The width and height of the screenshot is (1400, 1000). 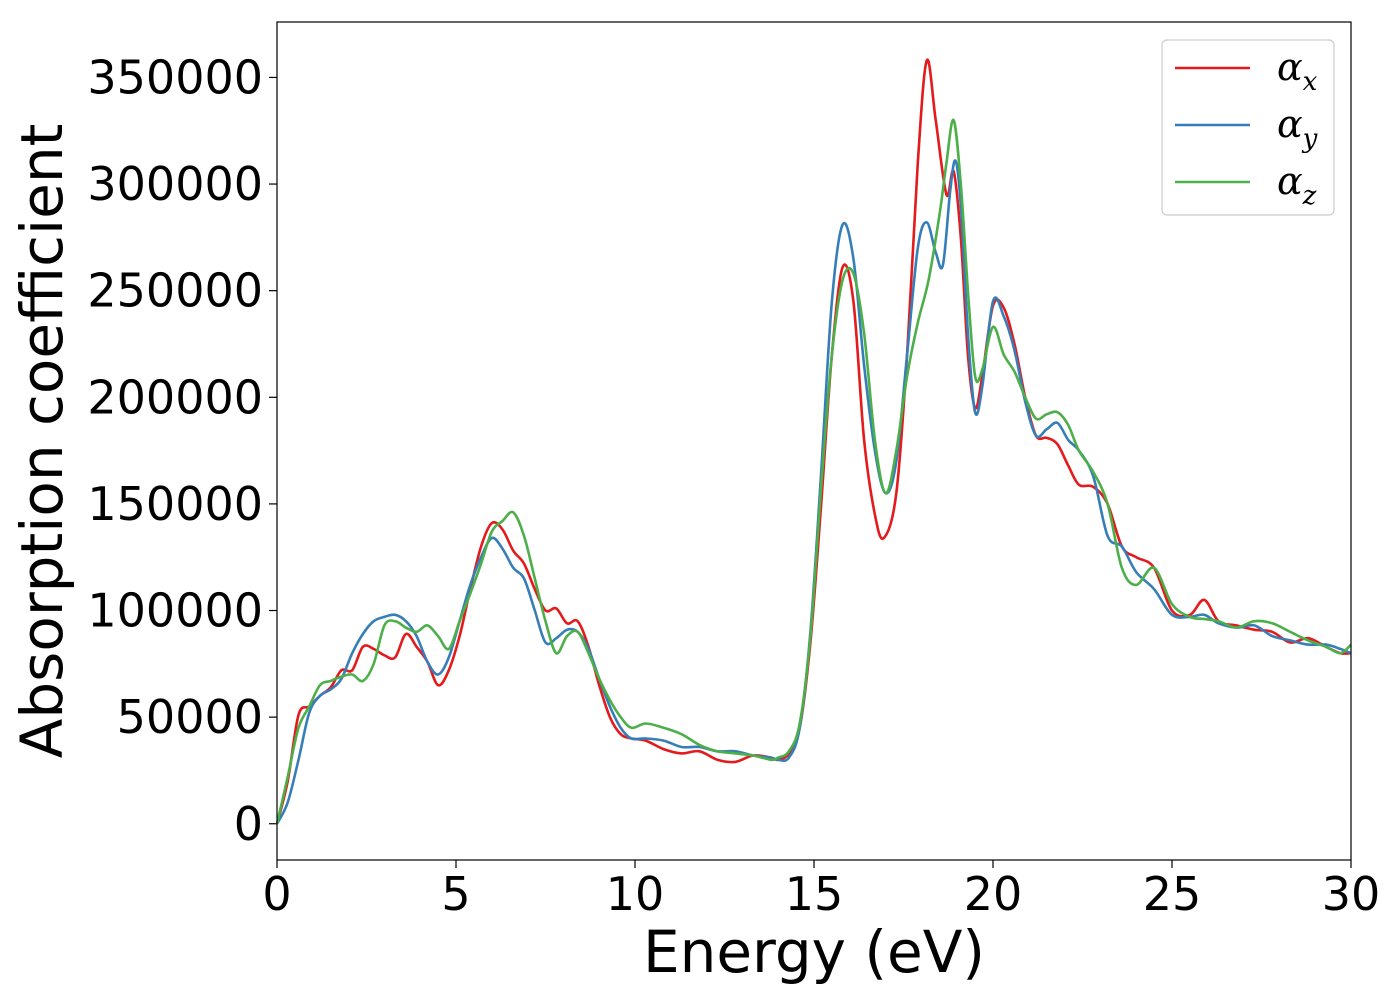 I want to click on x-axis-ticks: 0 5 10 15 20 25 30, so click(x=821, y=890).